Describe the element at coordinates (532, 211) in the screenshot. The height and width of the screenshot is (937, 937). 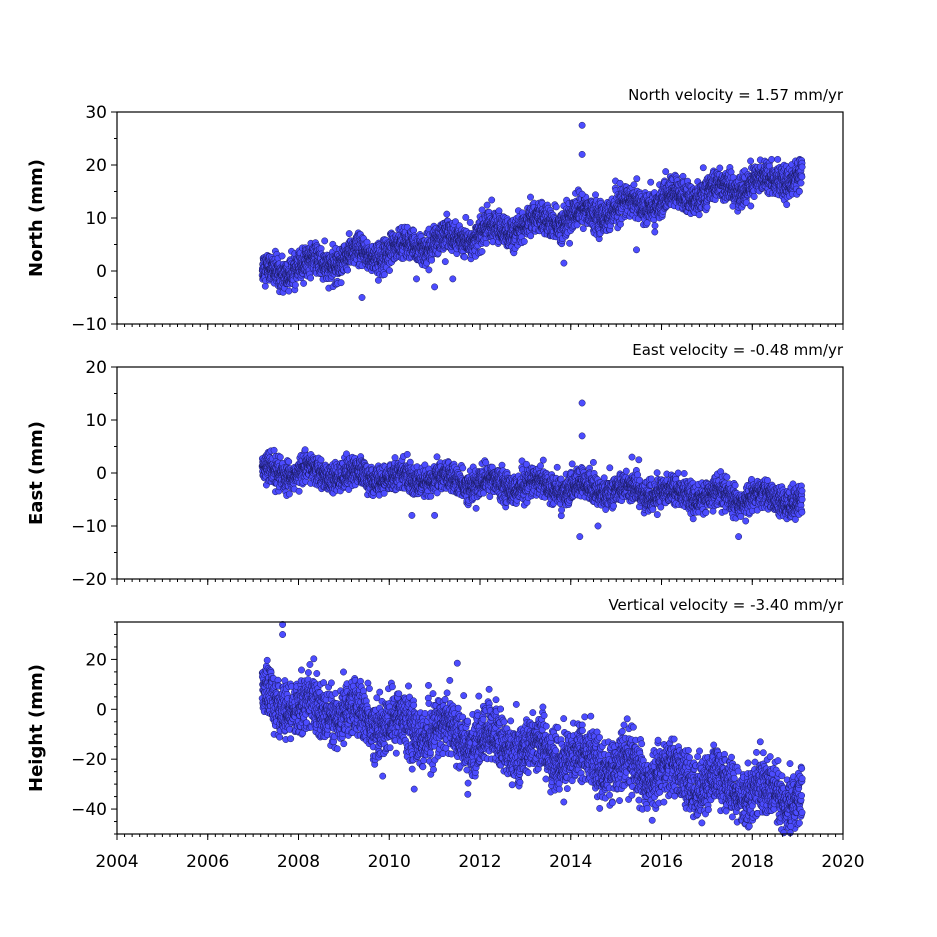
I see `north-points` at that location.